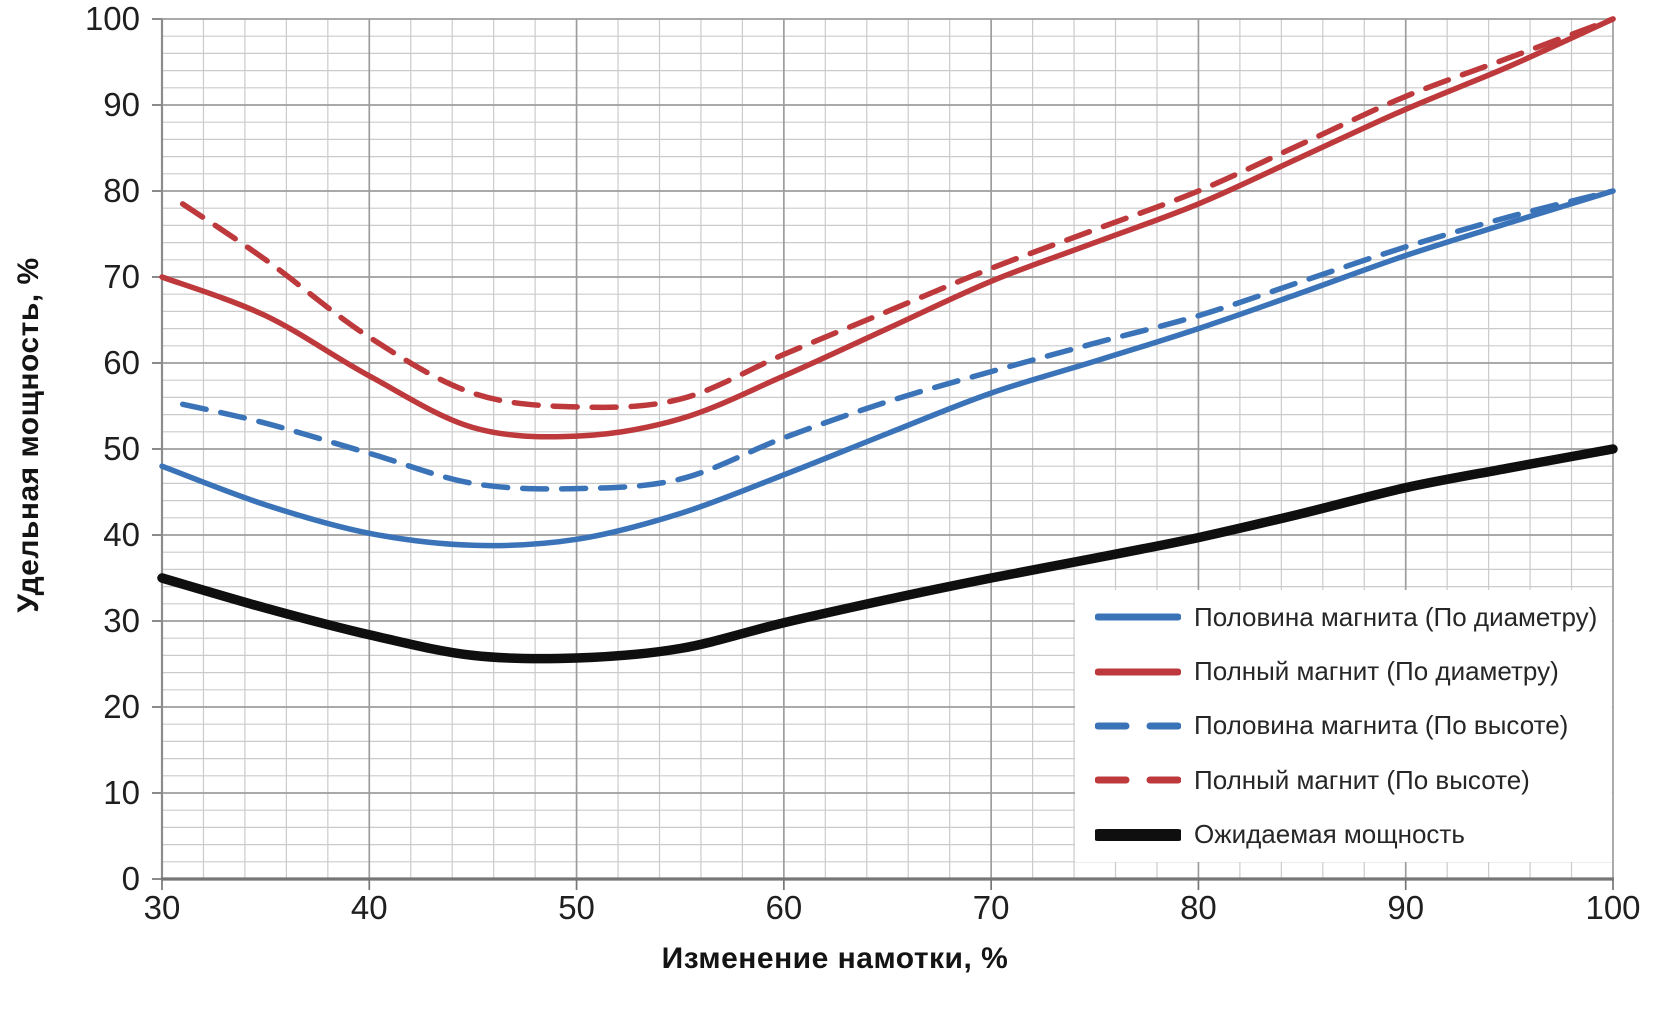 Image resolution: width=1654 pixels, height=1018 pixels. Describe the element at coordinates (162, 907) in the screenshot. I see `x-tick-label: 30` at that location.